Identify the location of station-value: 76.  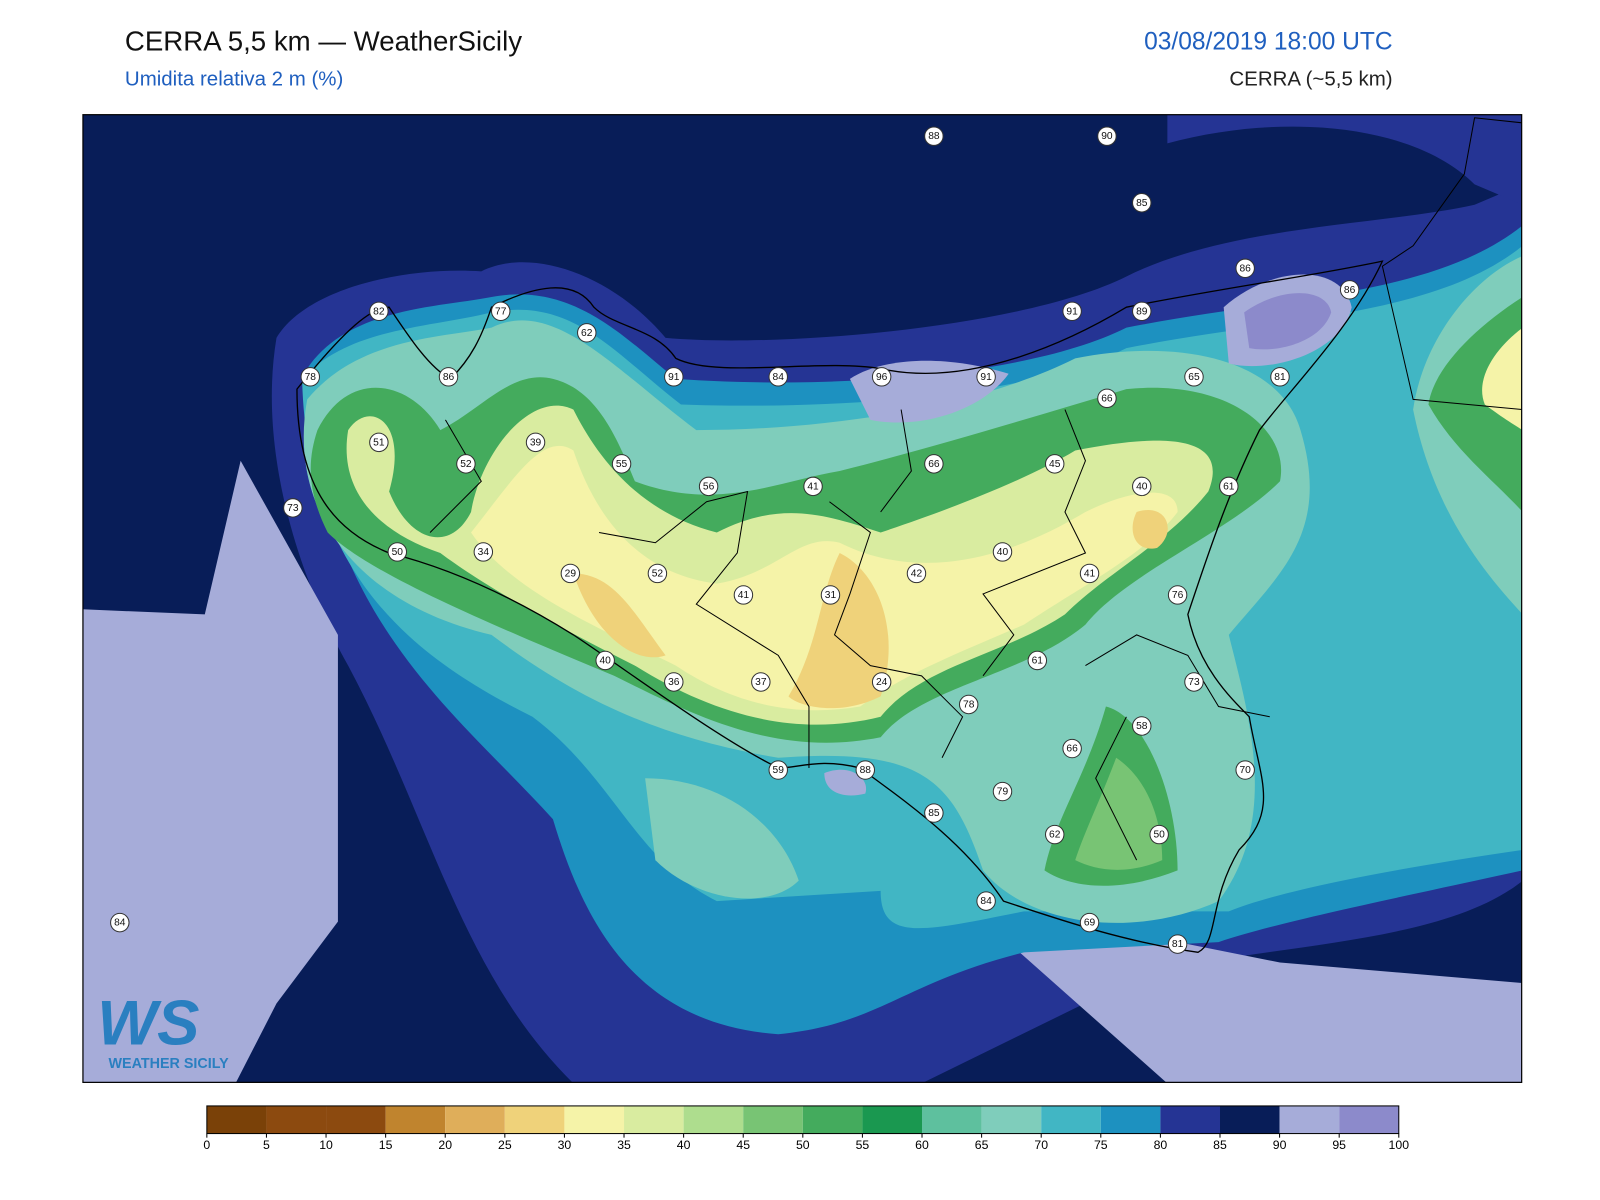
(1178, 595).